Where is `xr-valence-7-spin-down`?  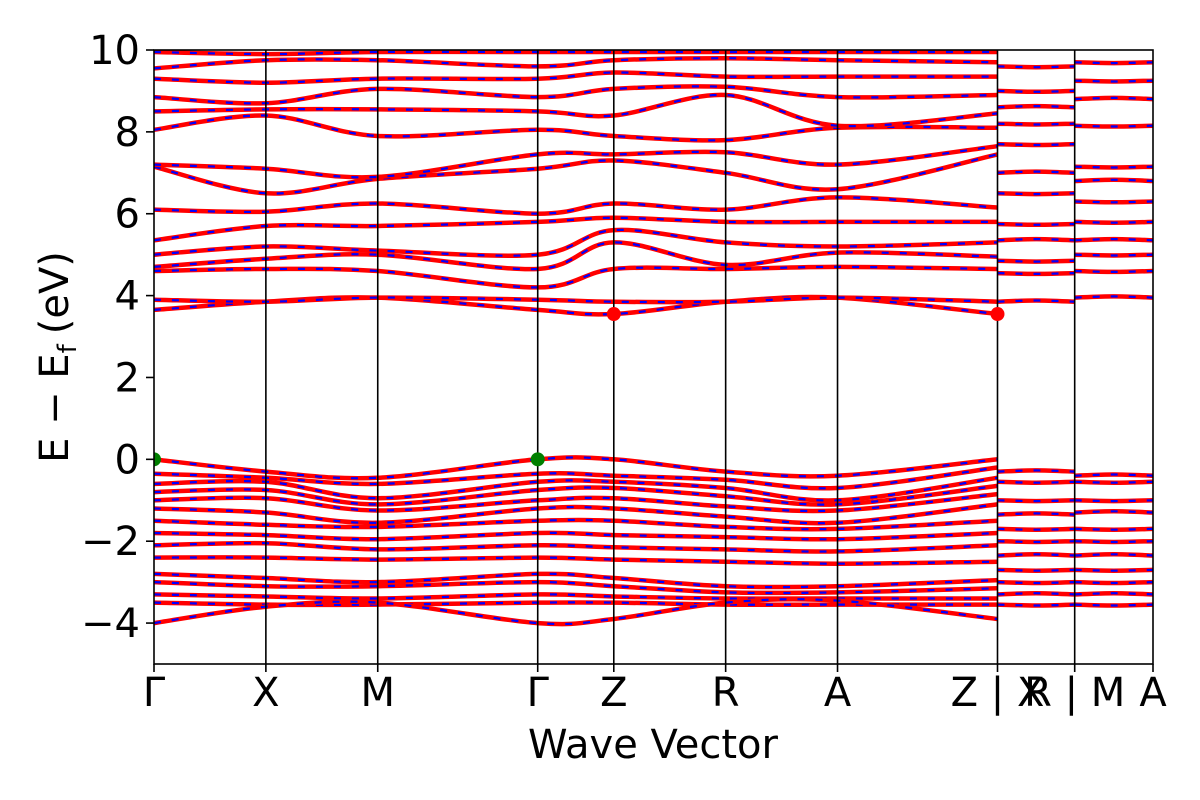 xr-valence-7-spin-down is located at coordinates (1036, 570).